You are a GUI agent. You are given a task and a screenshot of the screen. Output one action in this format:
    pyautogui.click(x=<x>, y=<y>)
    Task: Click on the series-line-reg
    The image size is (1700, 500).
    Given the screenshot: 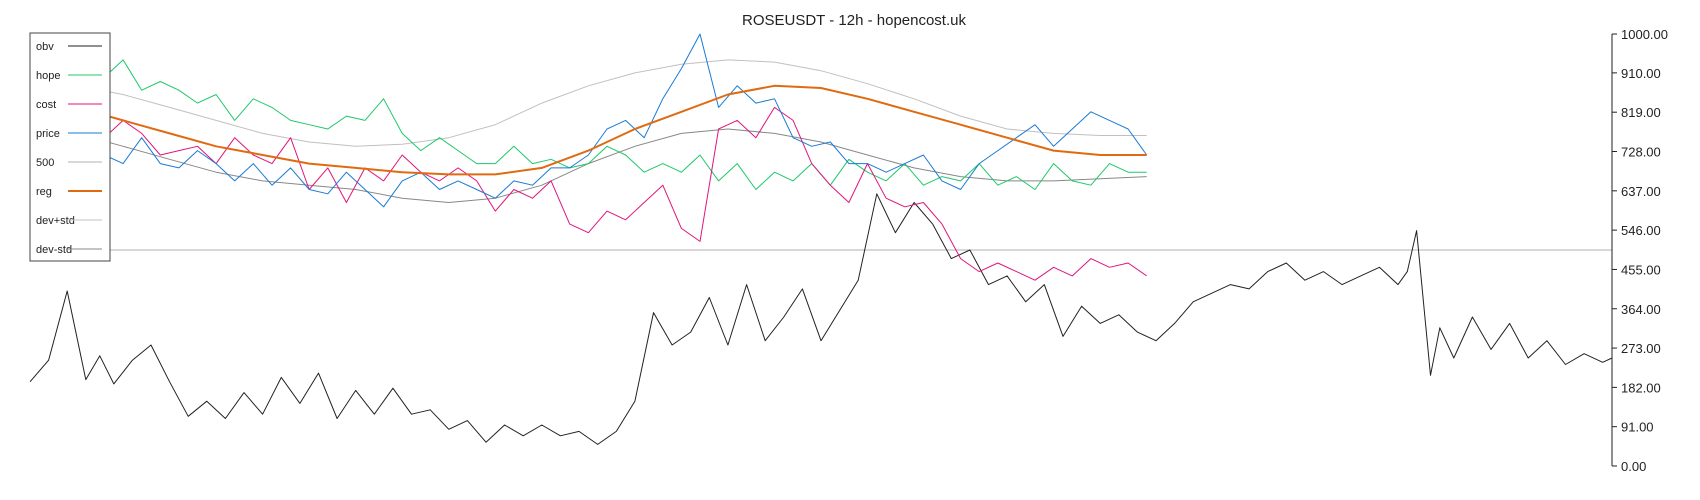 What is the action you would take?
    pyautogui.click(x=588, y=130)
    